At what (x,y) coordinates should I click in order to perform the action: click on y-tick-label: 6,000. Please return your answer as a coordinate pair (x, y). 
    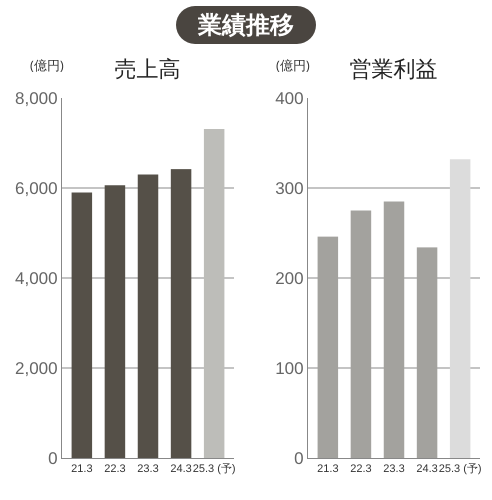
    Looking at the image, I should click on (36, 188).